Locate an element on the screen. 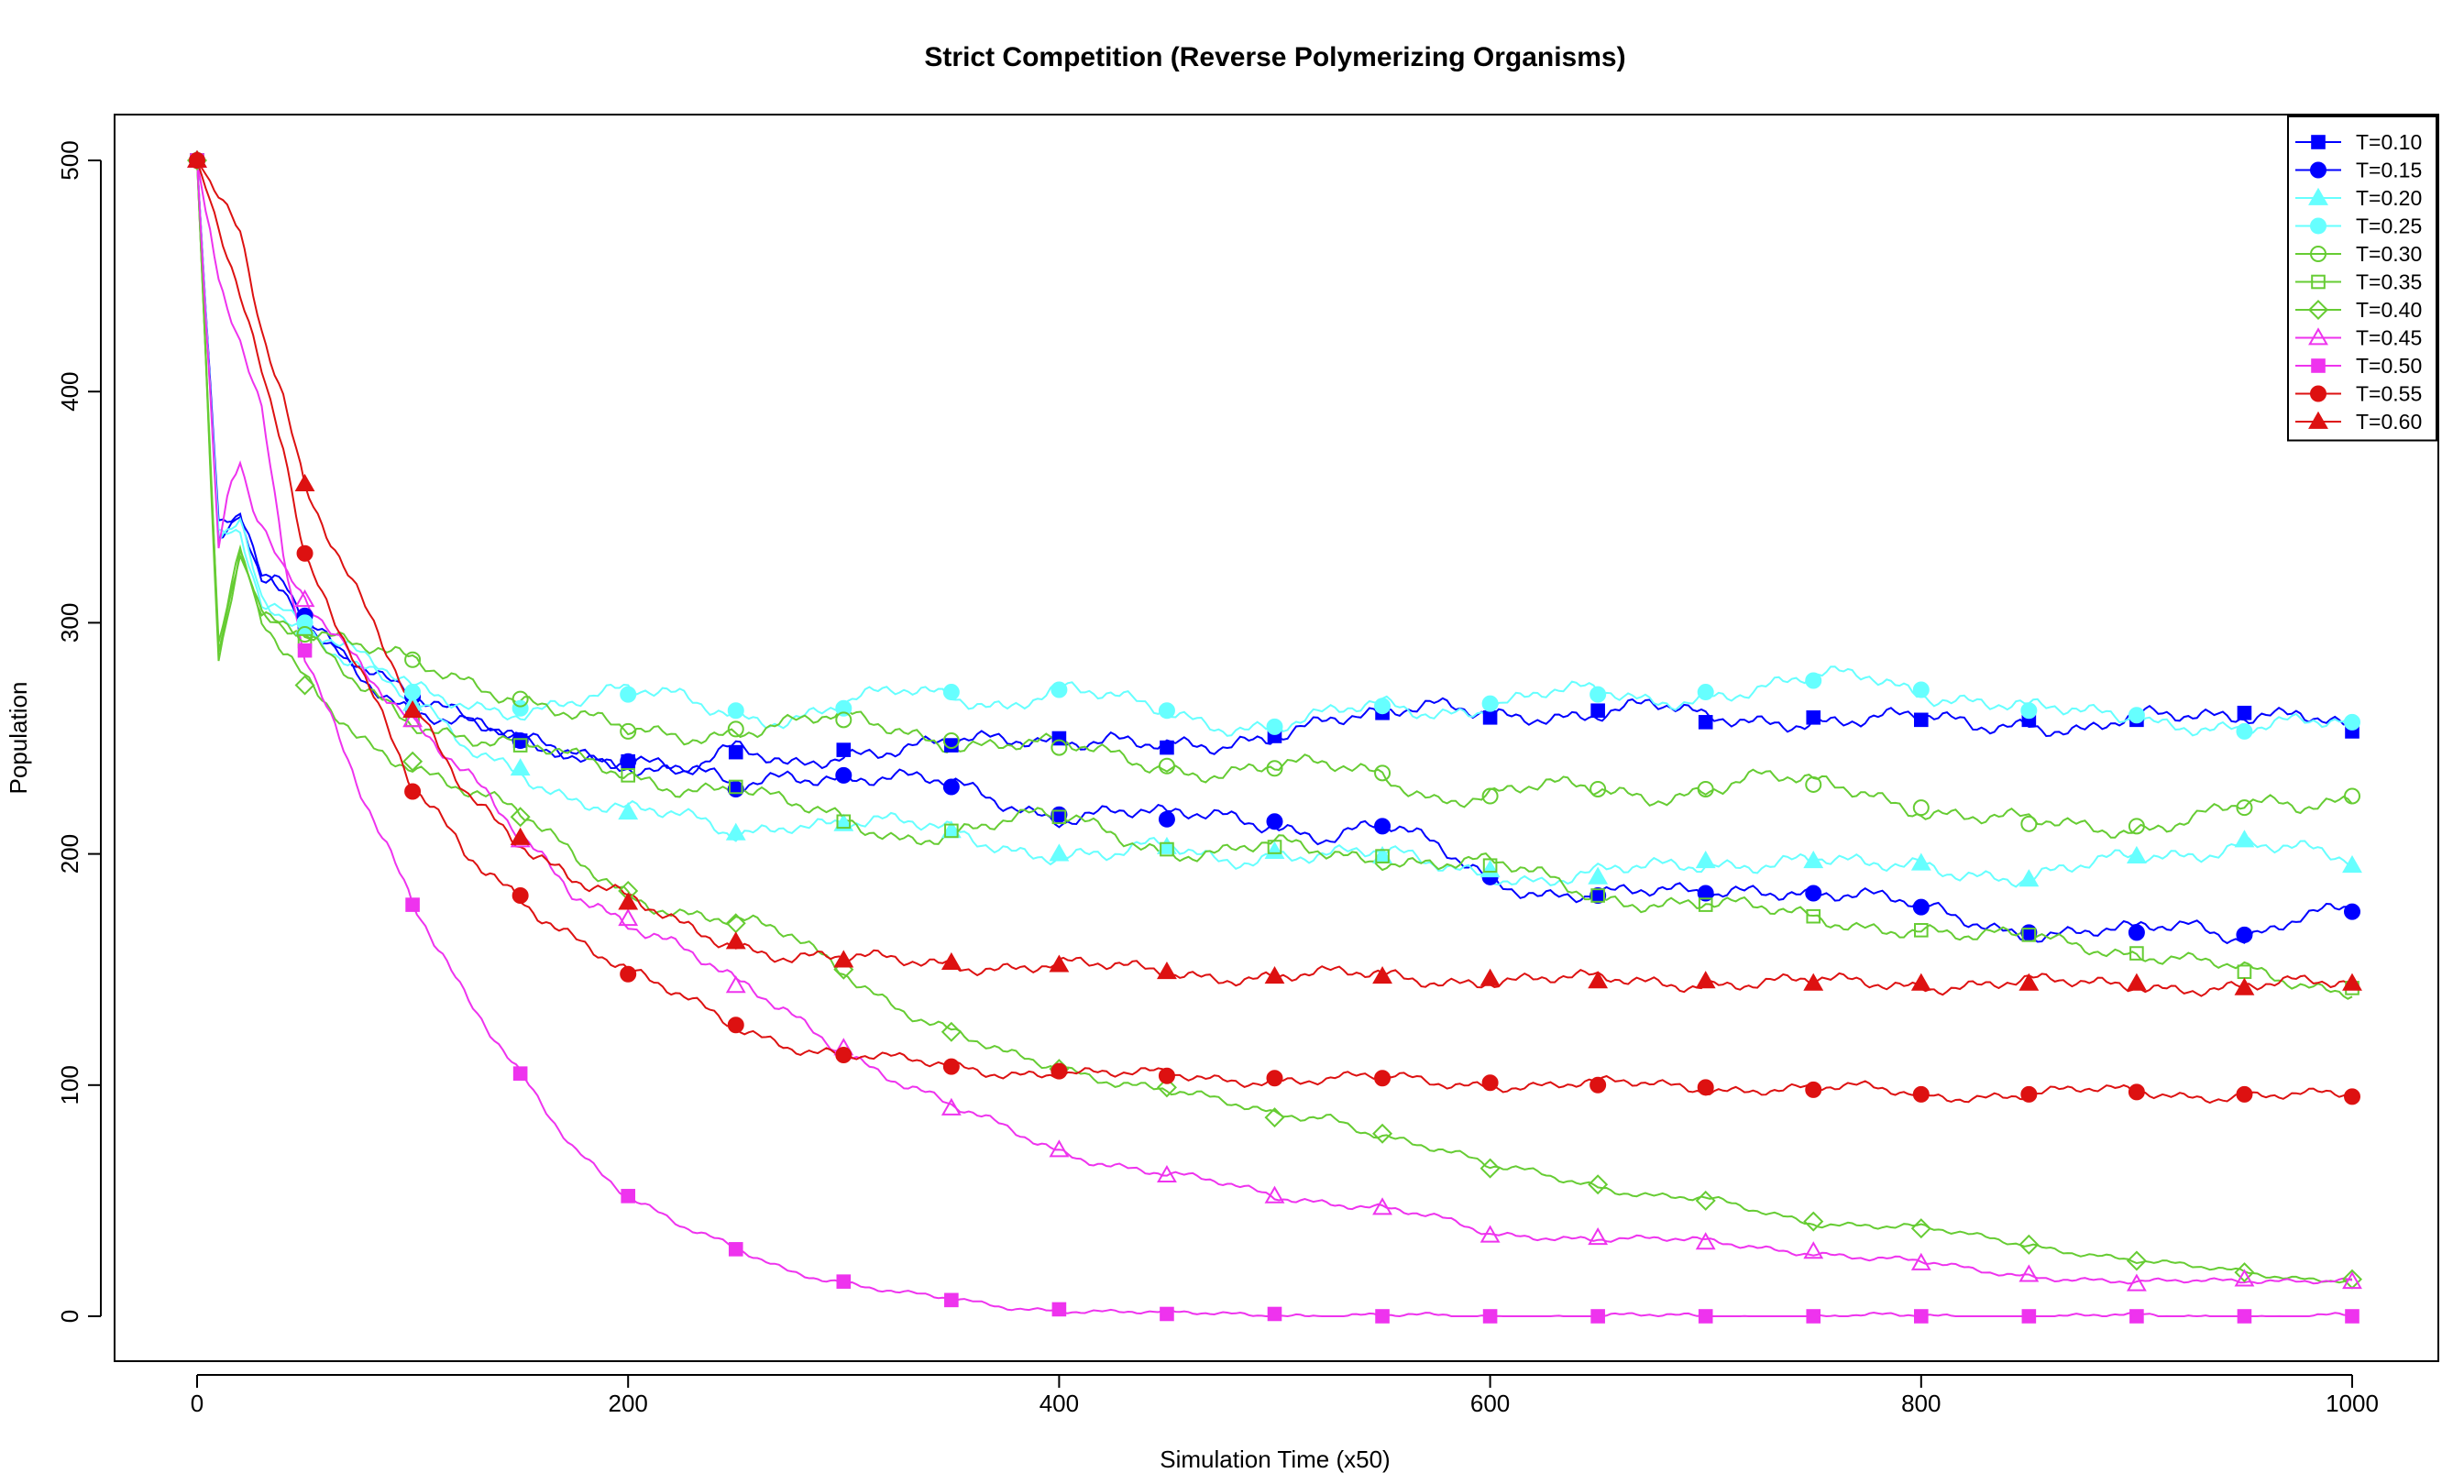  x-tick-label: 200 is located at coordinates (628, 1403).